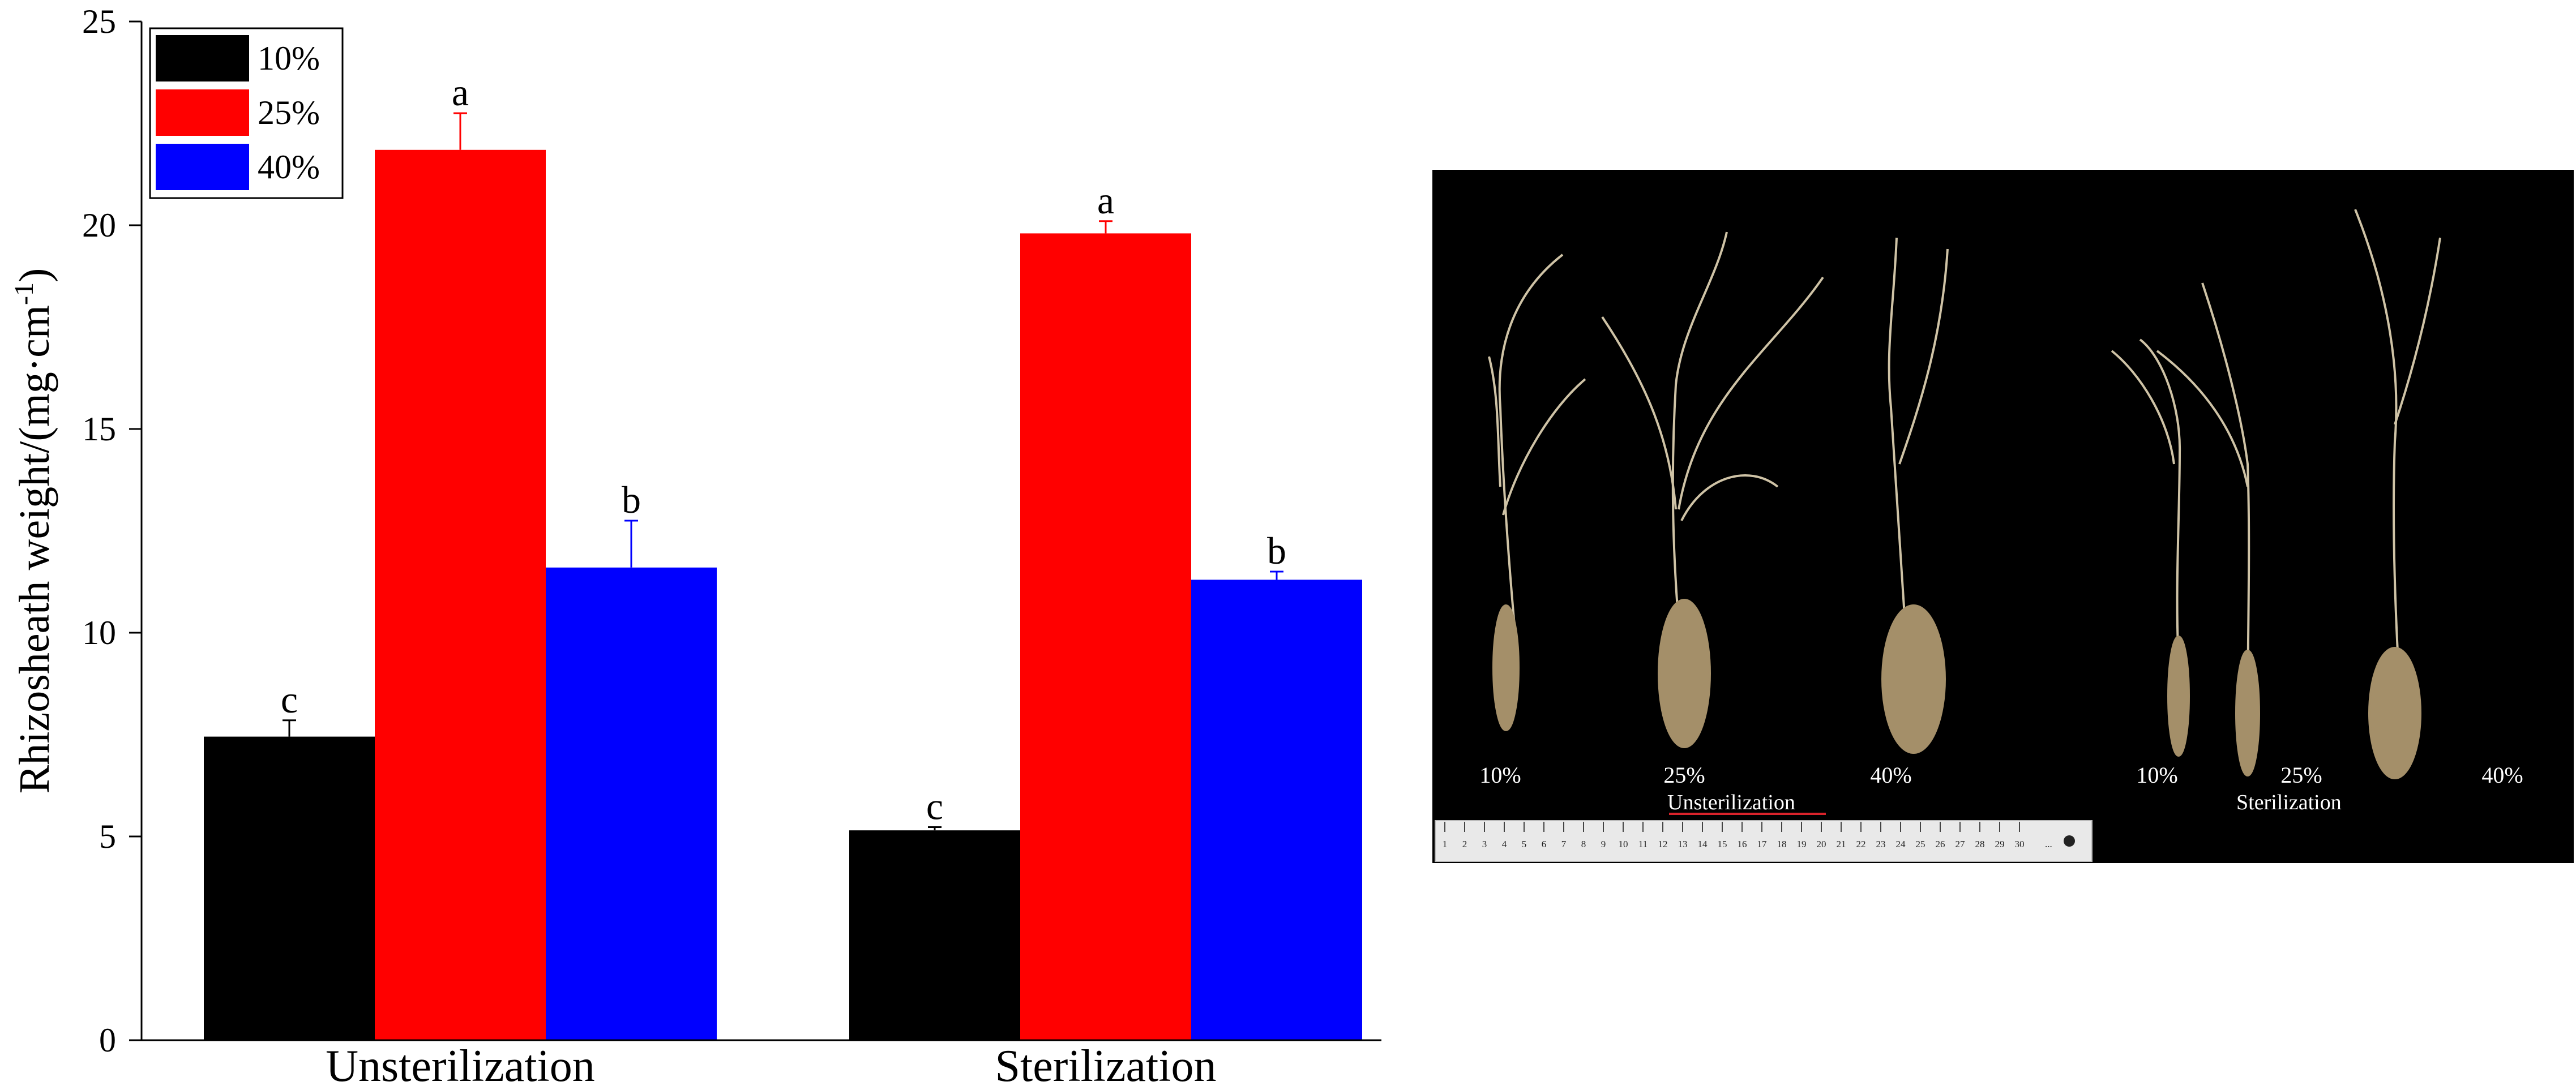 The height and width of the screenshot is (1090, 2576). I want to click on x-category-label-1: Sterilization, so click(1105, 1065).